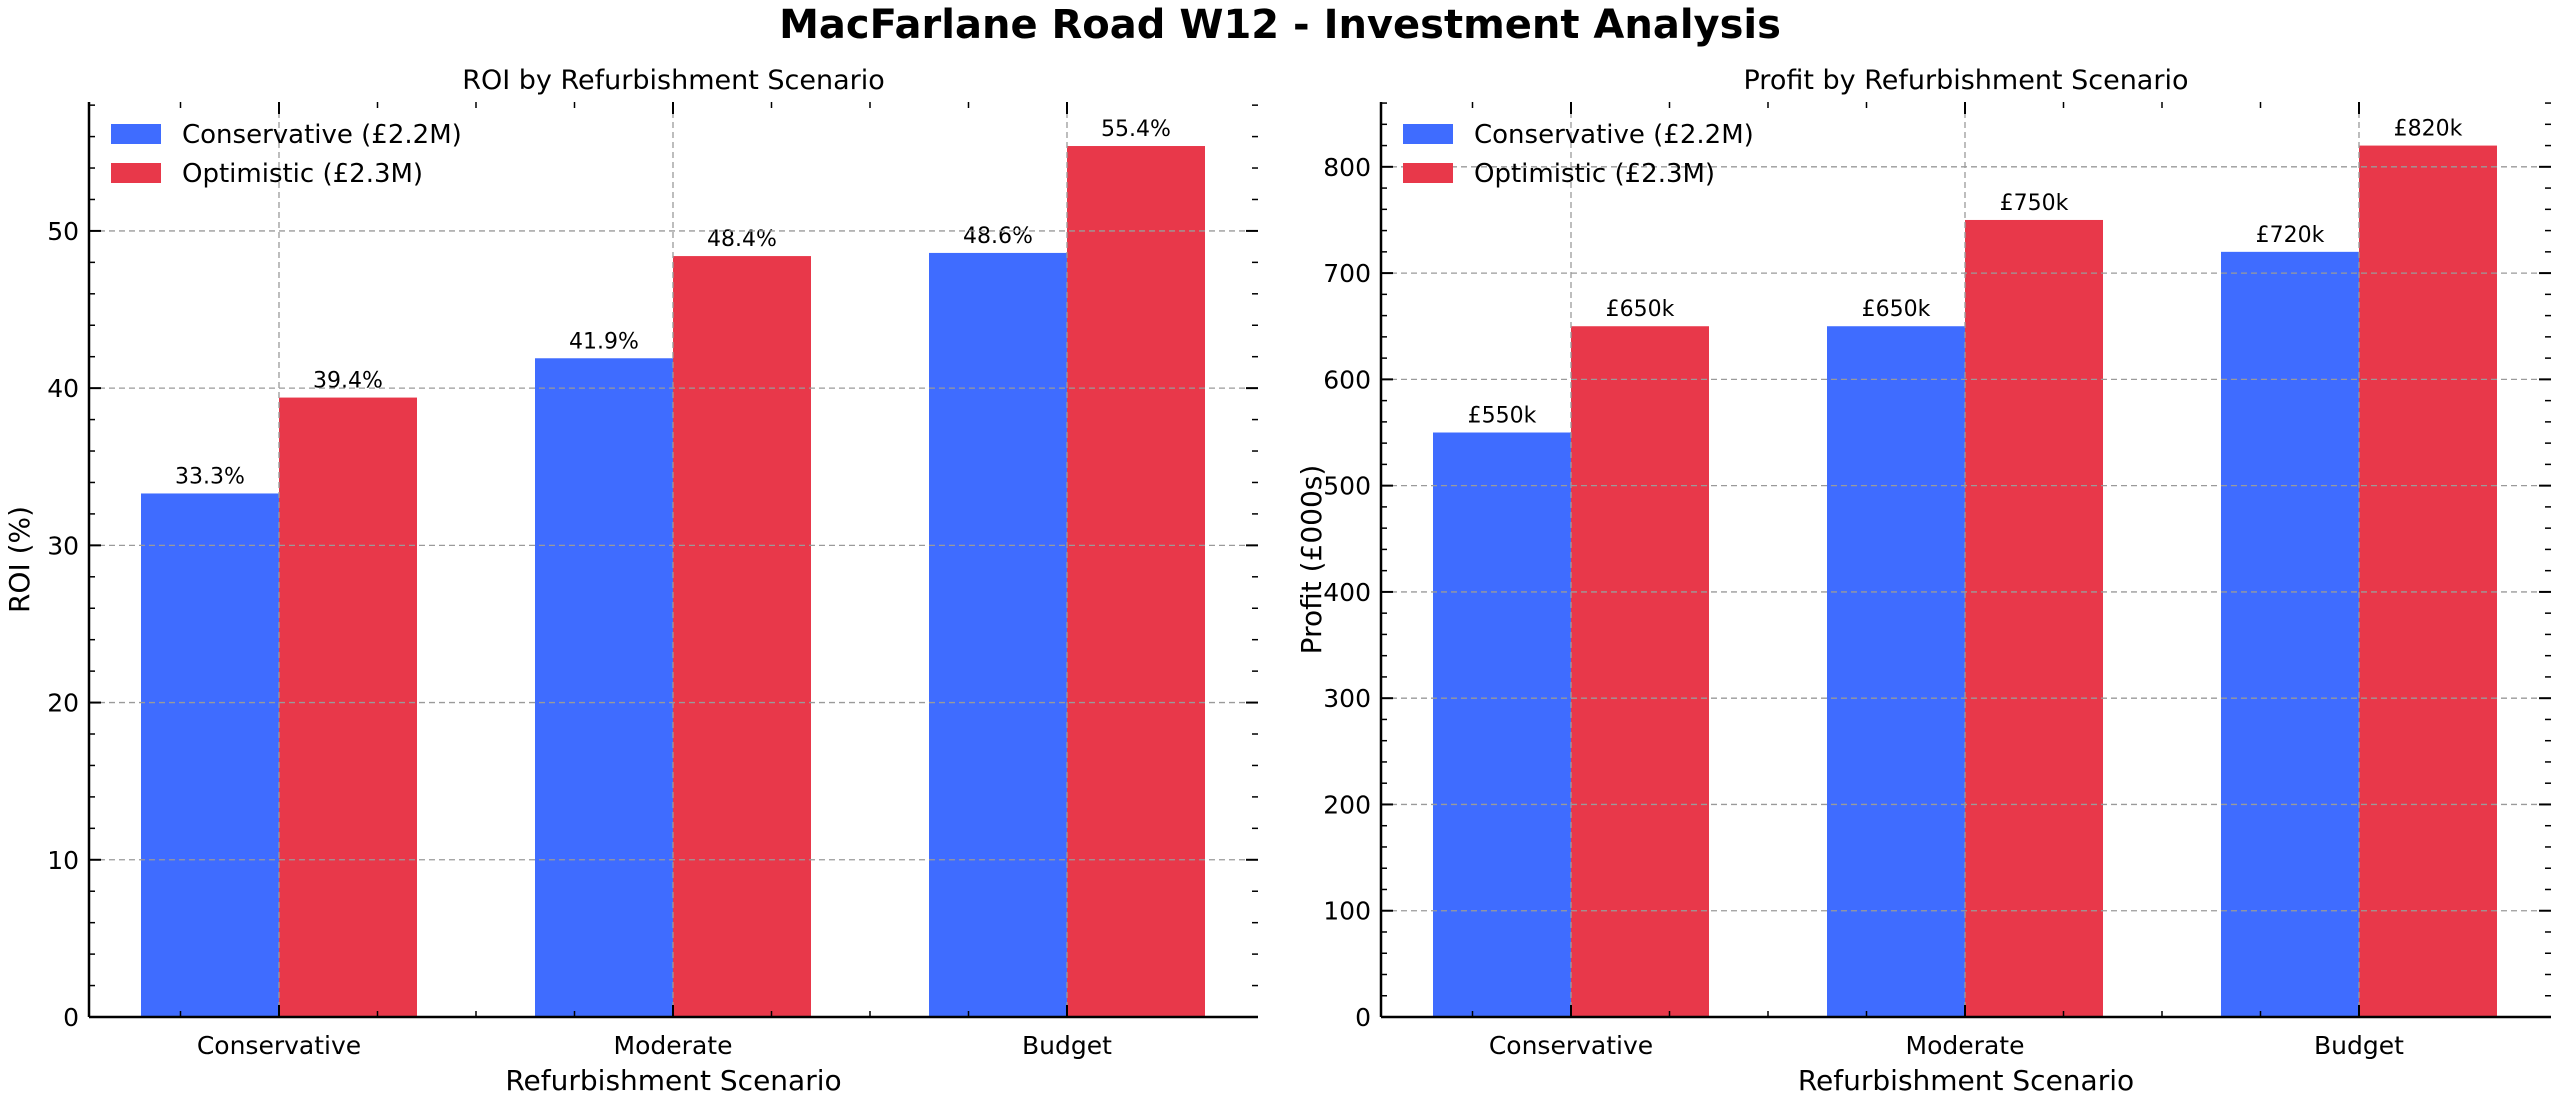  What do you see at coordinates (1347, 273) in the screenshot?
I see `y-tick-label: 700` at bounding box center [1347, 273].